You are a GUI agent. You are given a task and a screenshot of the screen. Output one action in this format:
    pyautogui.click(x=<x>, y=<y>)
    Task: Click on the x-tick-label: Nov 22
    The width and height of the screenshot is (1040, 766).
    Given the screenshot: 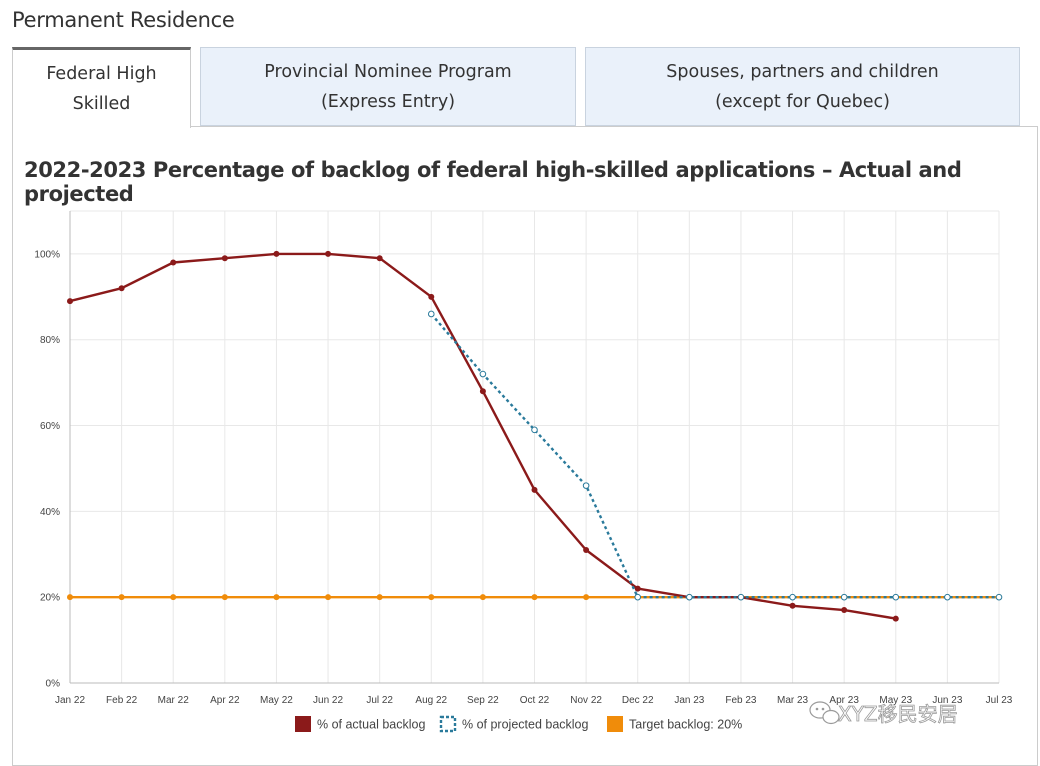 What is the action you would take?
    pyautogui.click(x=586, y=700)
    